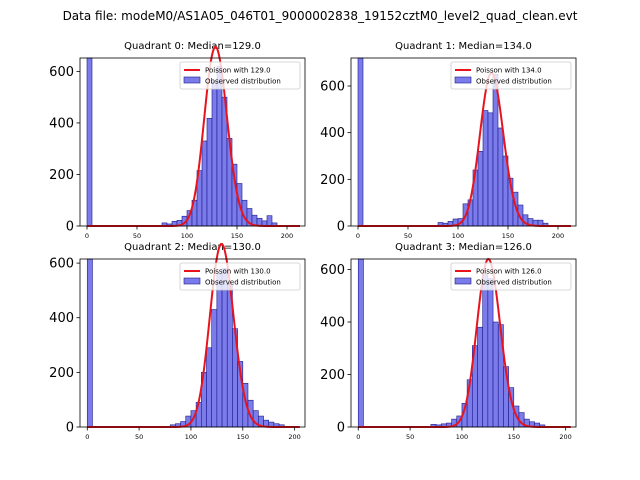 Image resolution: width=640 pixels, height=480 pixels. I want to click on panel-title: Quadrant 2: Median=130.0, so click(192, 247).